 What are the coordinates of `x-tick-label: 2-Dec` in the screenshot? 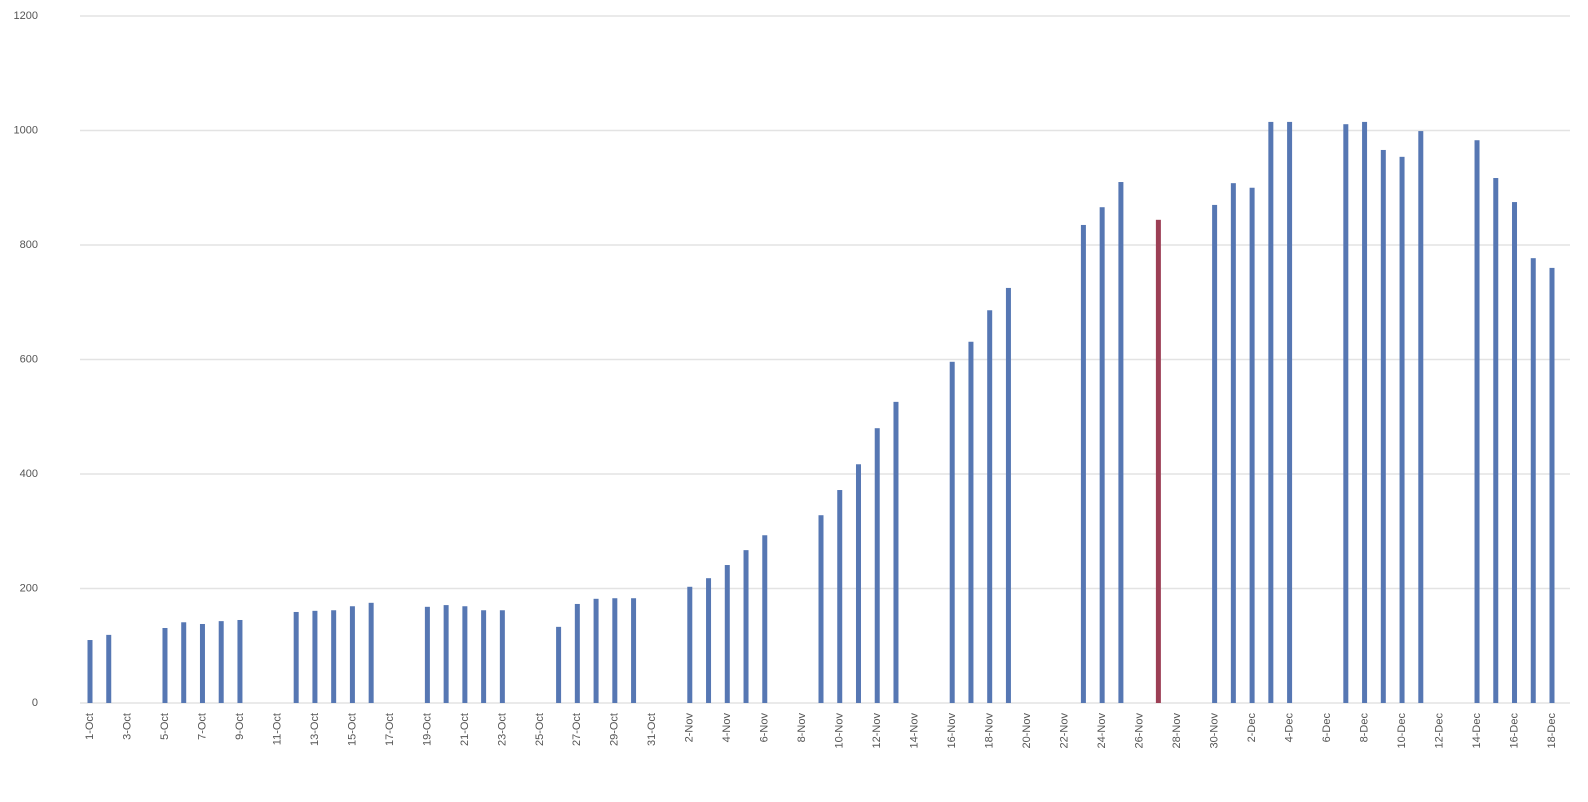 It's located at (1252, 728).